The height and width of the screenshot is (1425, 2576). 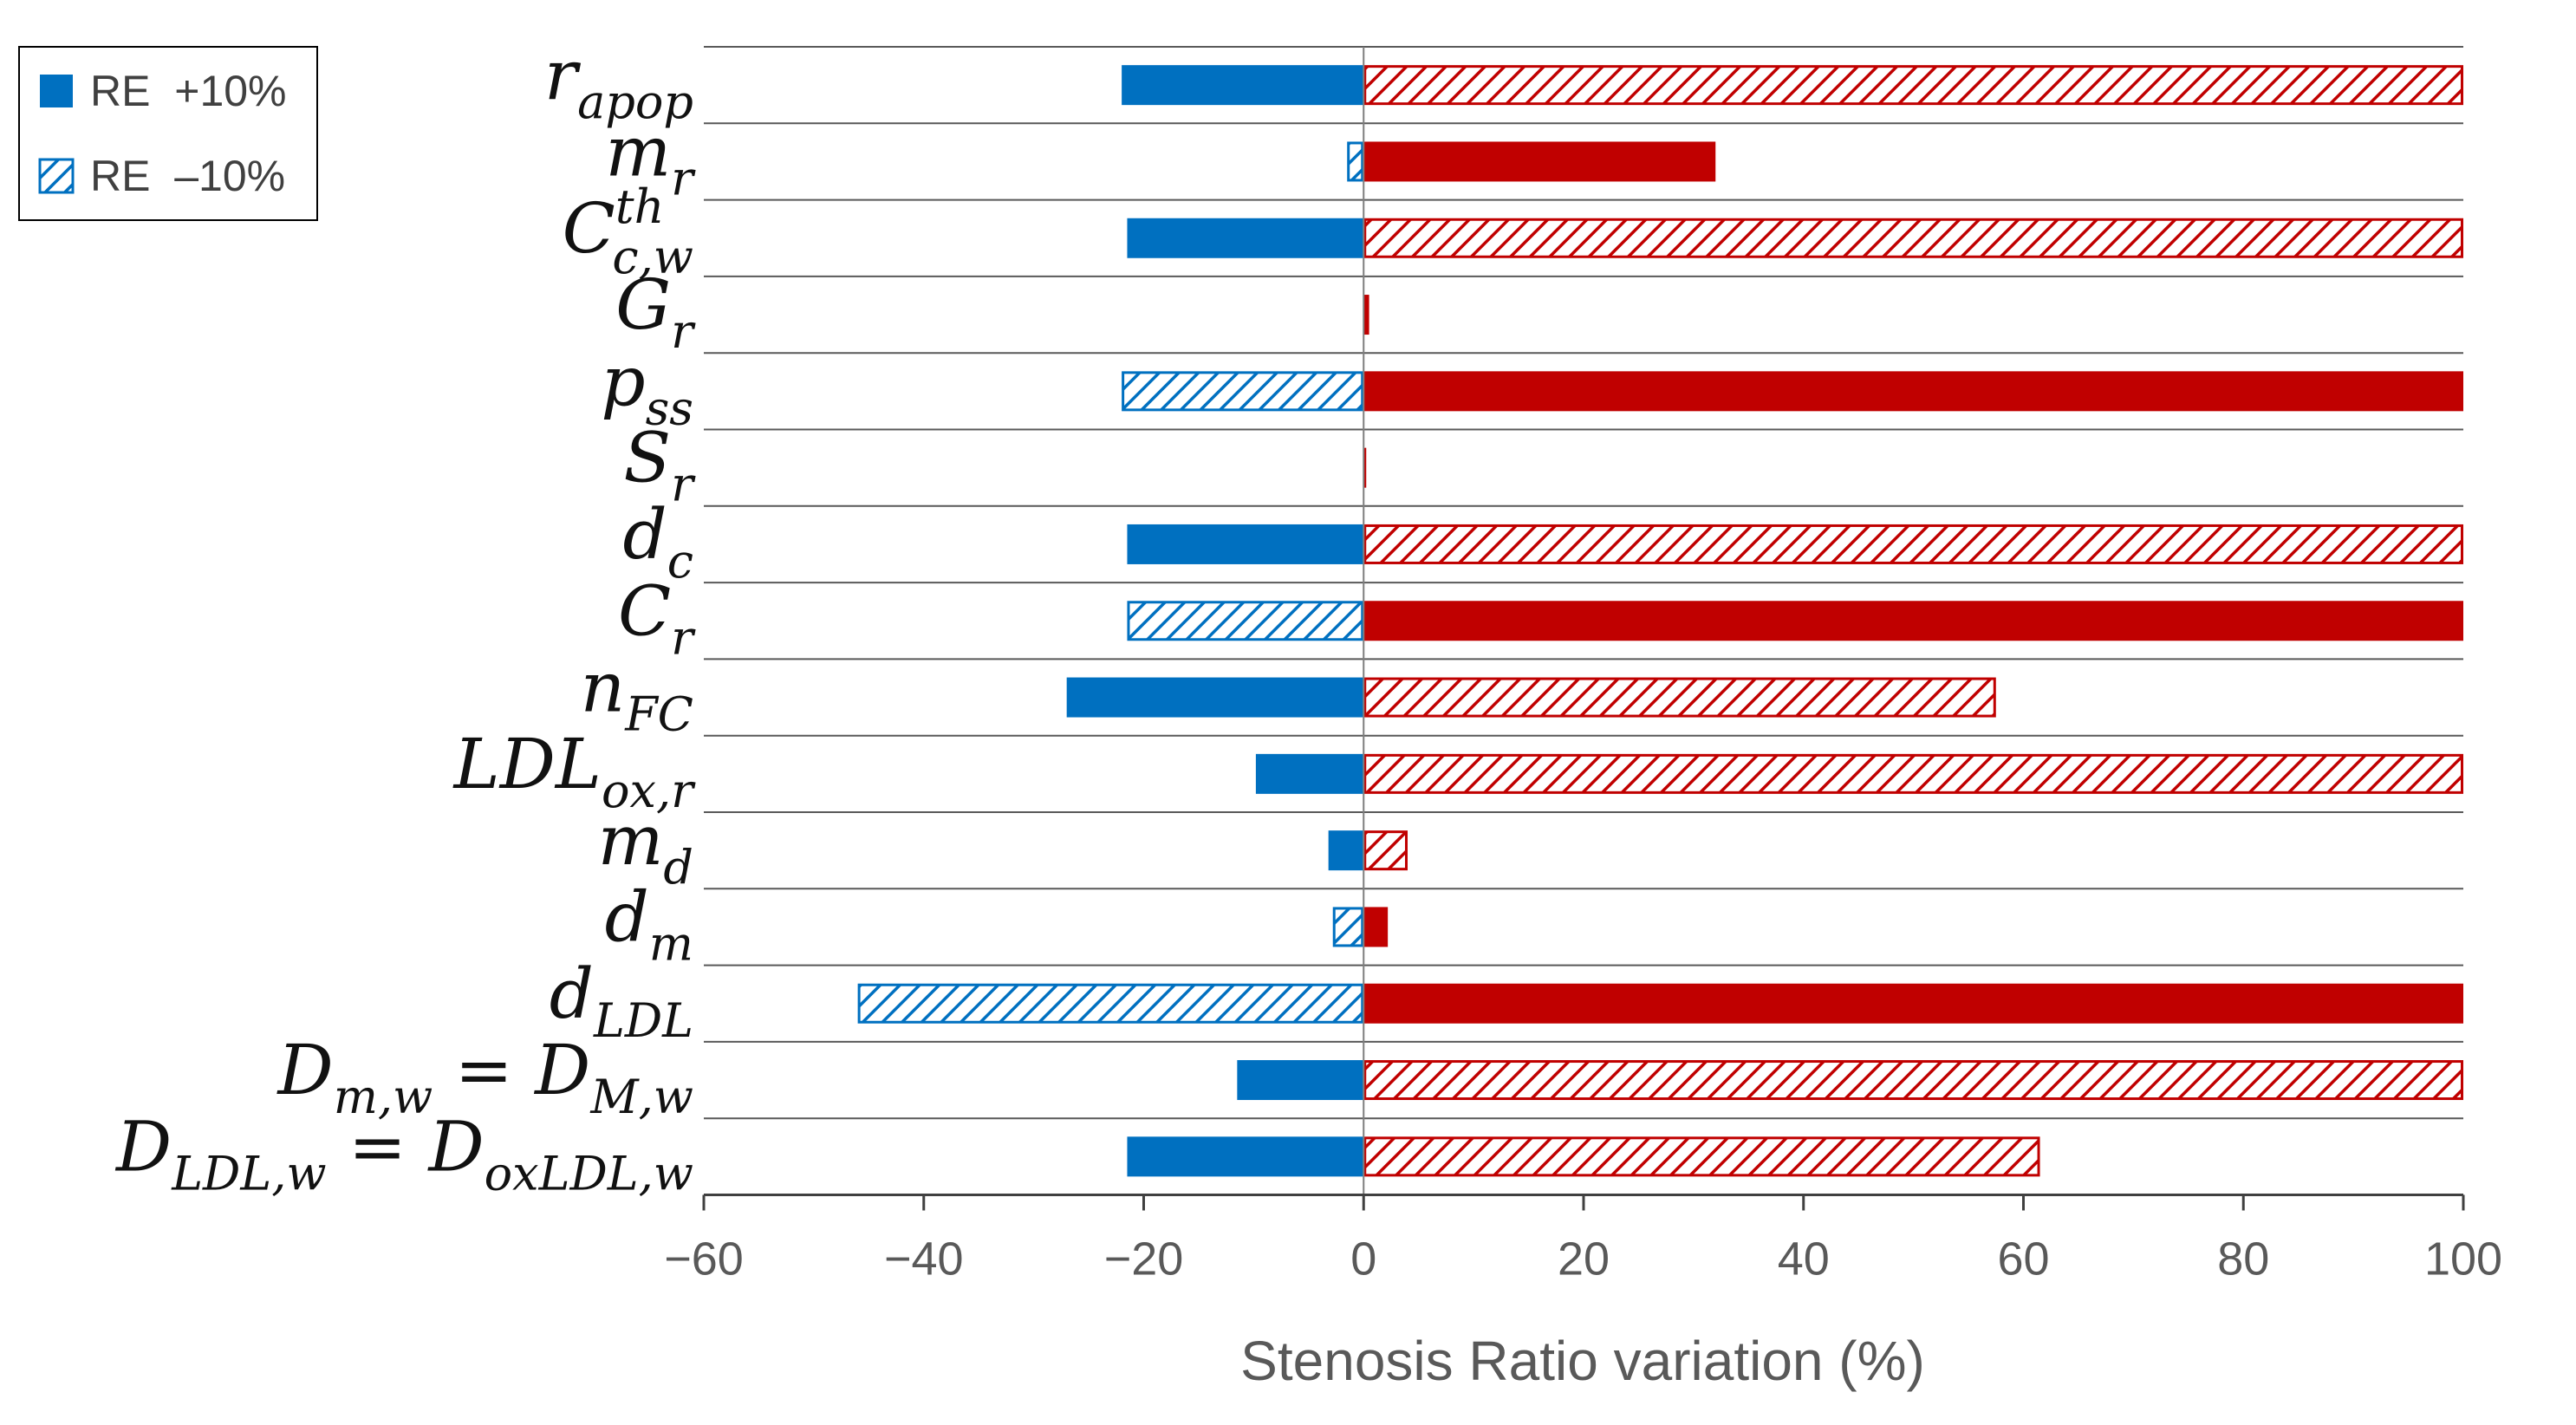 I want to click on x-tick-label: 60, so click(x=2023, y=1259).